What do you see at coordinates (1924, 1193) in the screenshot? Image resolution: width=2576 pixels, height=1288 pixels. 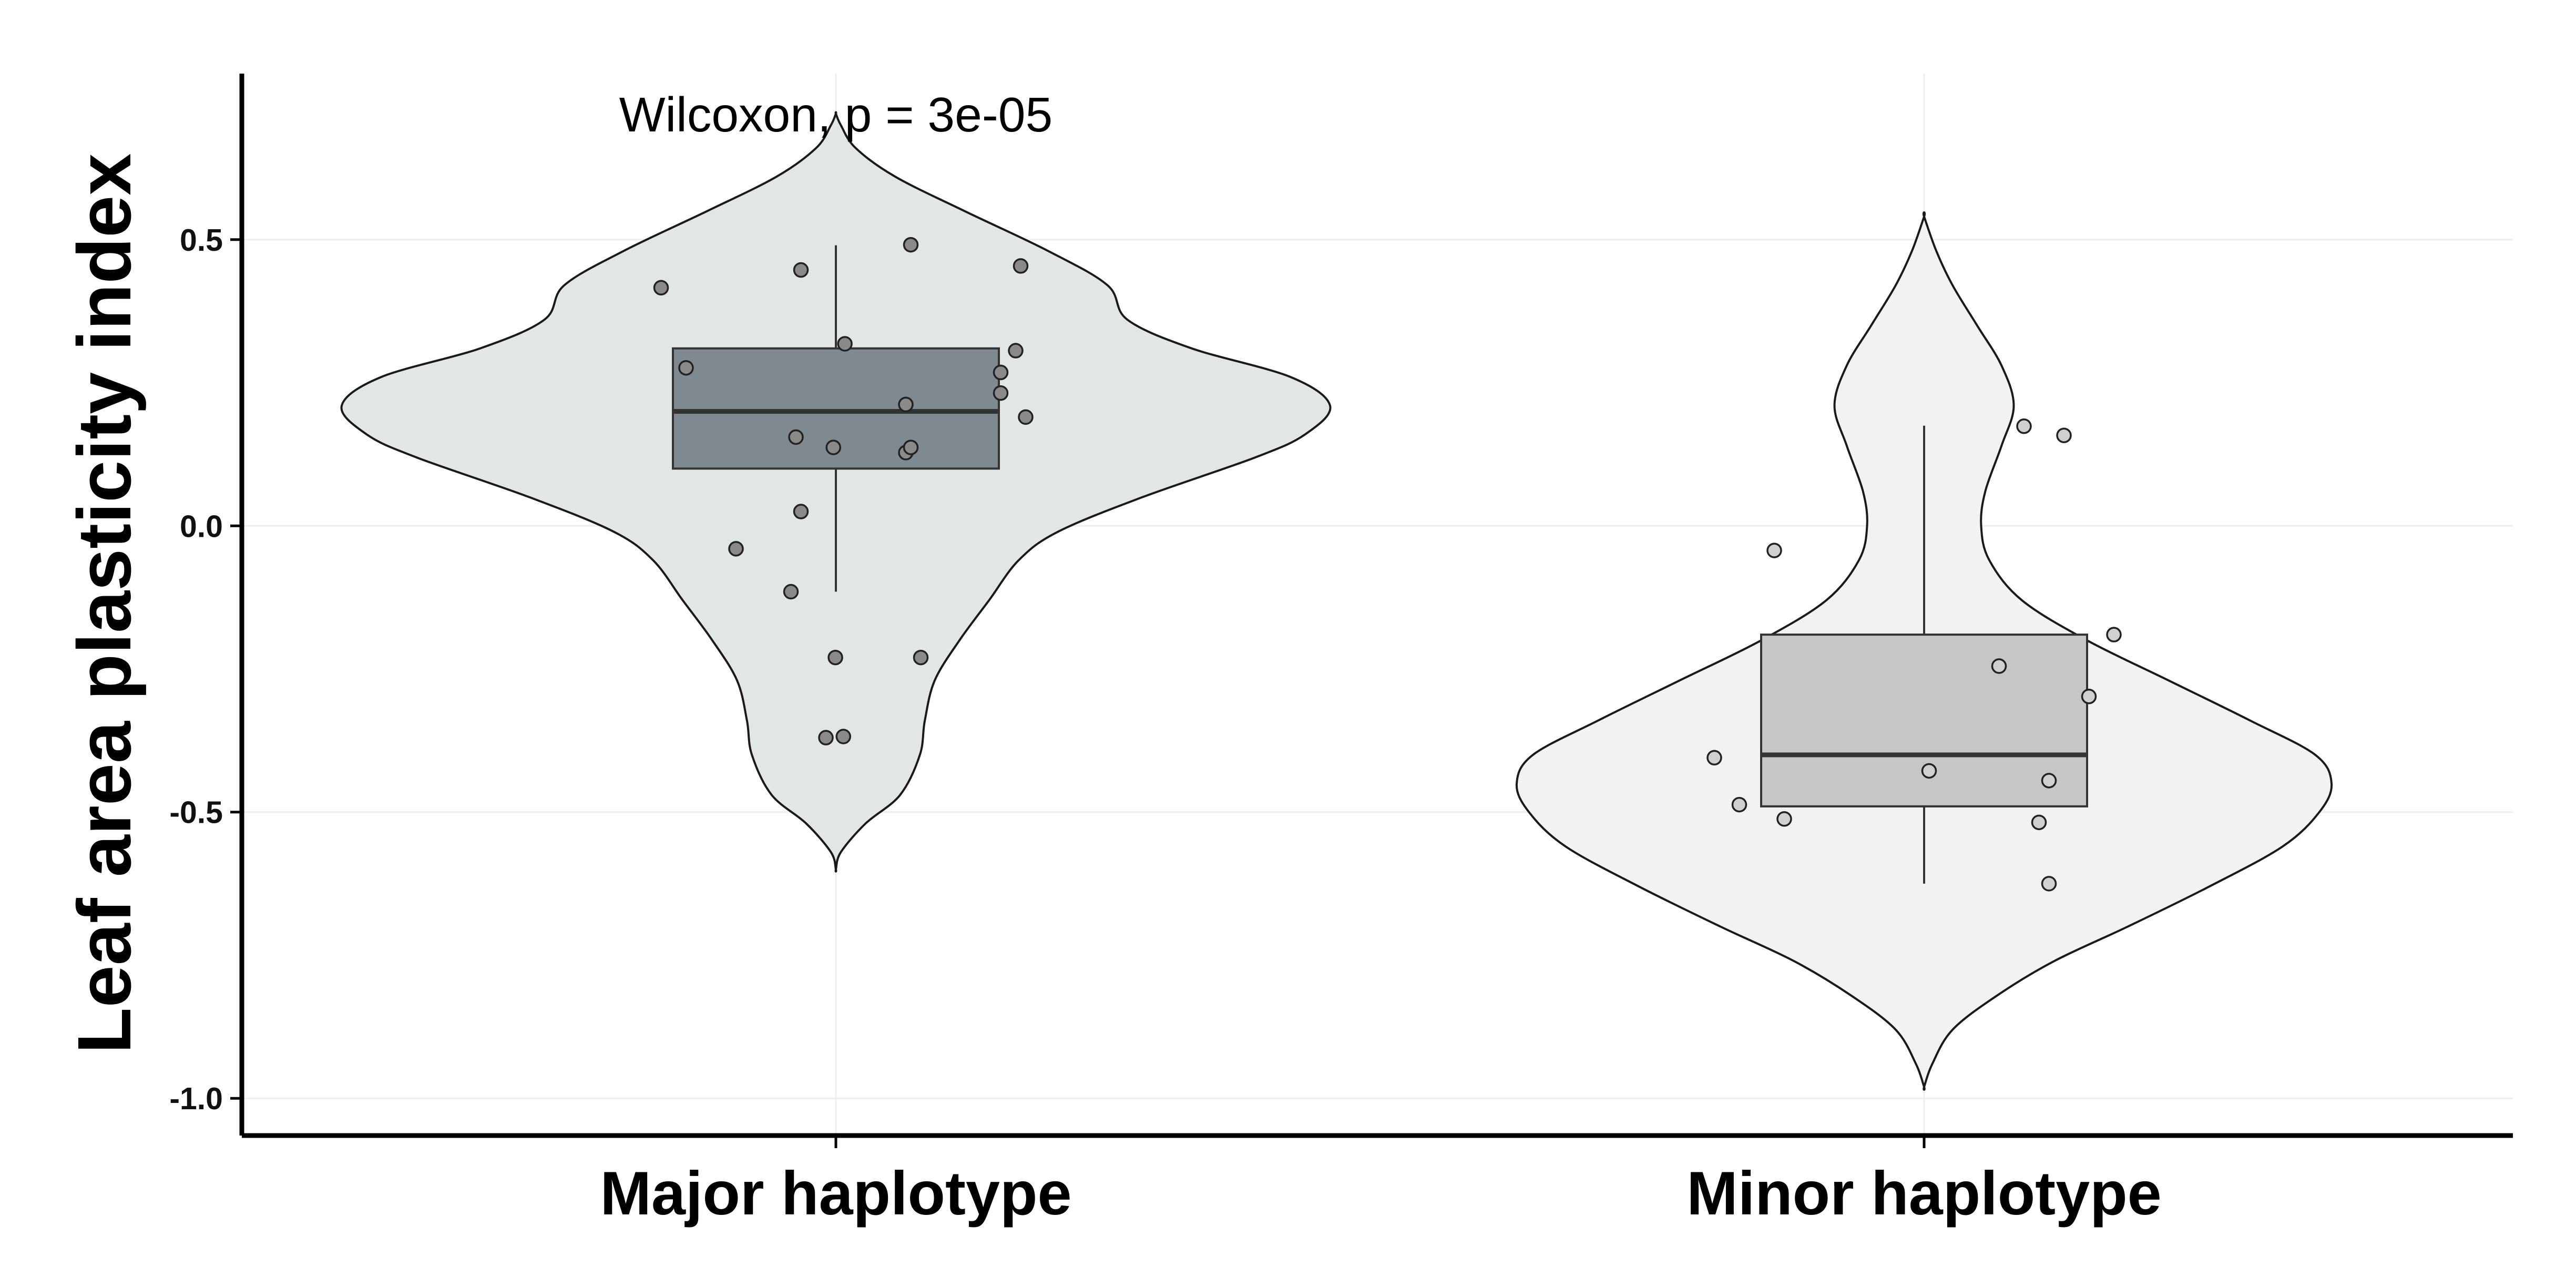 I see `x-category-label-1: Minor haplotype` at bounding box center [1924, 1193].